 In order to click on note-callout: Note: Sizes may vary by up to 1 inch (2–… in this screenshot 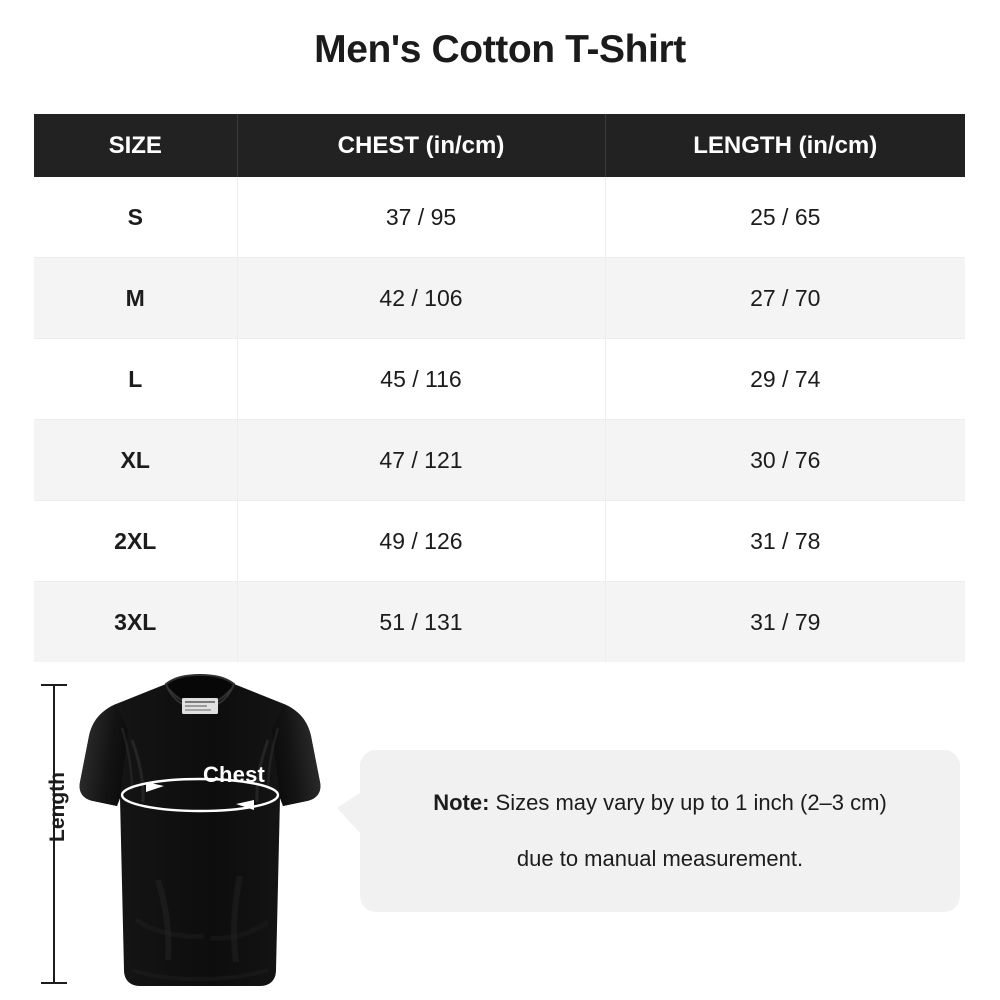, I will do `click(648, 831)`.